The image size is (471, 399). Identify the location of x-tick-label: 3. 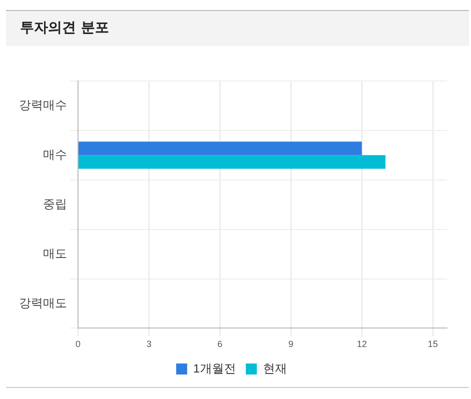
(149, 344).